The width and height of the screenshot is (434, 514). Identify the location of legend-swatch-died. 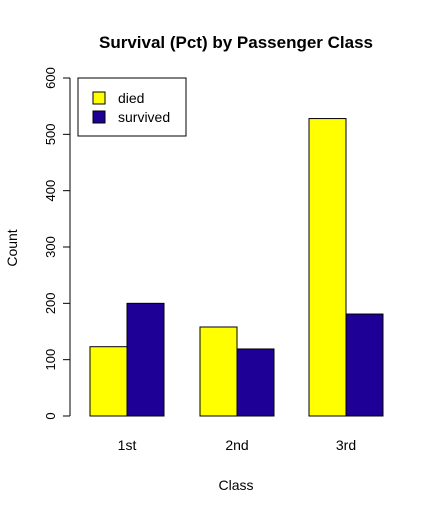
(99, 98).